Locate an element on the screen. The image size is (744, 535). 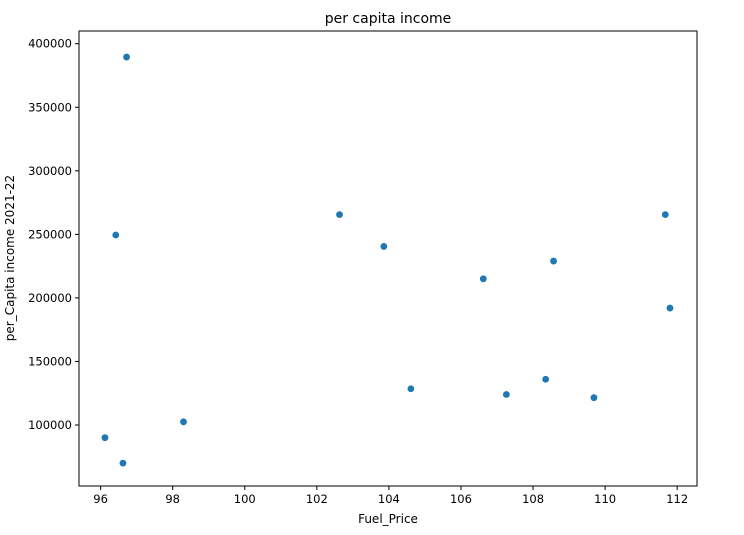
y-tick-label: 200000 is located at coordinates (50, 298).